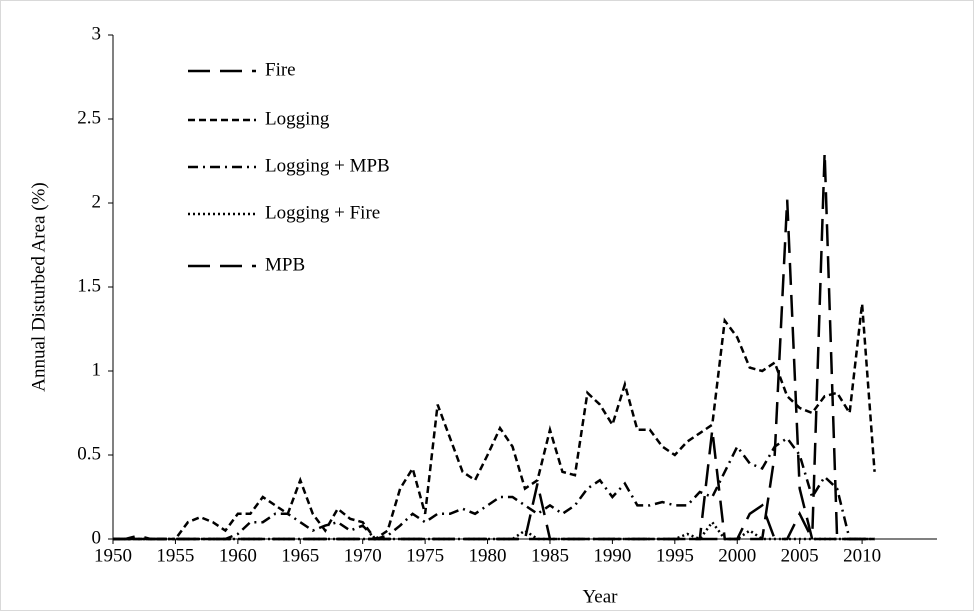 This screenshot has width=974, height=611. Describe the element at coordinates (97, 33) in the screenshot. I see `y-tick-label: 3` at that location.